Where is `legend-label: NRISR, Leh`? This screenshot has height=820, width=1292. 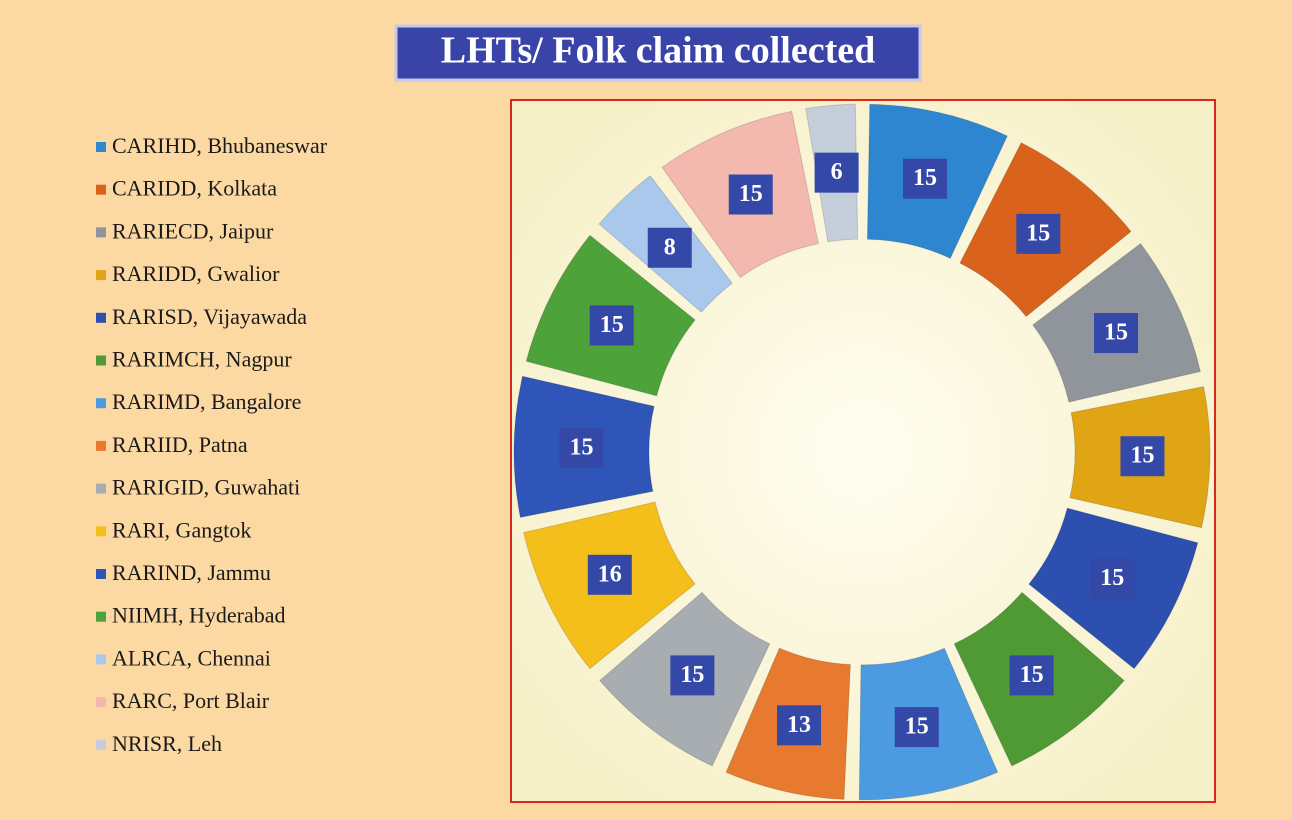
legend-label: NRISR, Leh is located at coordinates (167, 743).